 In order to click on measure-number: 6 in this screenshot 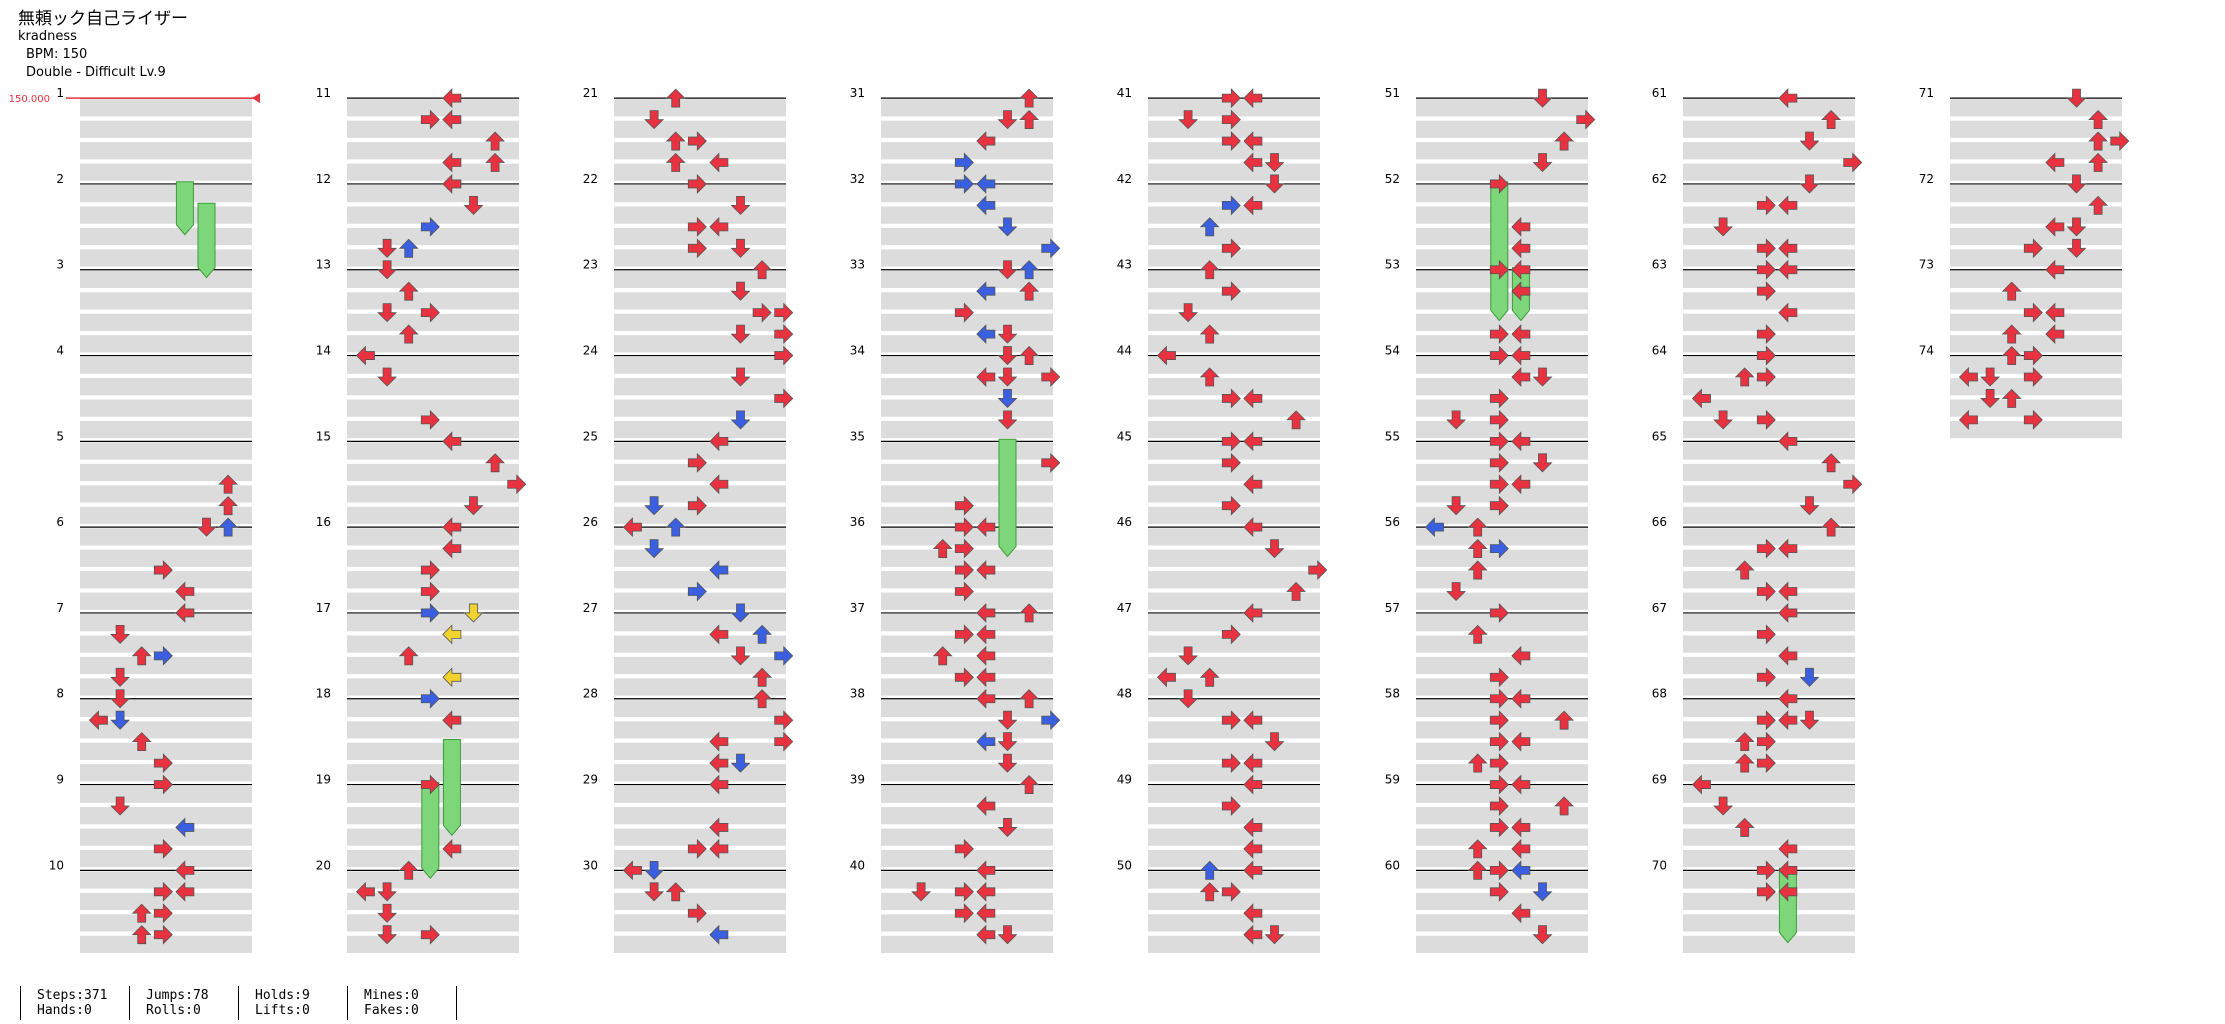, I will do `click(60, 522)`.